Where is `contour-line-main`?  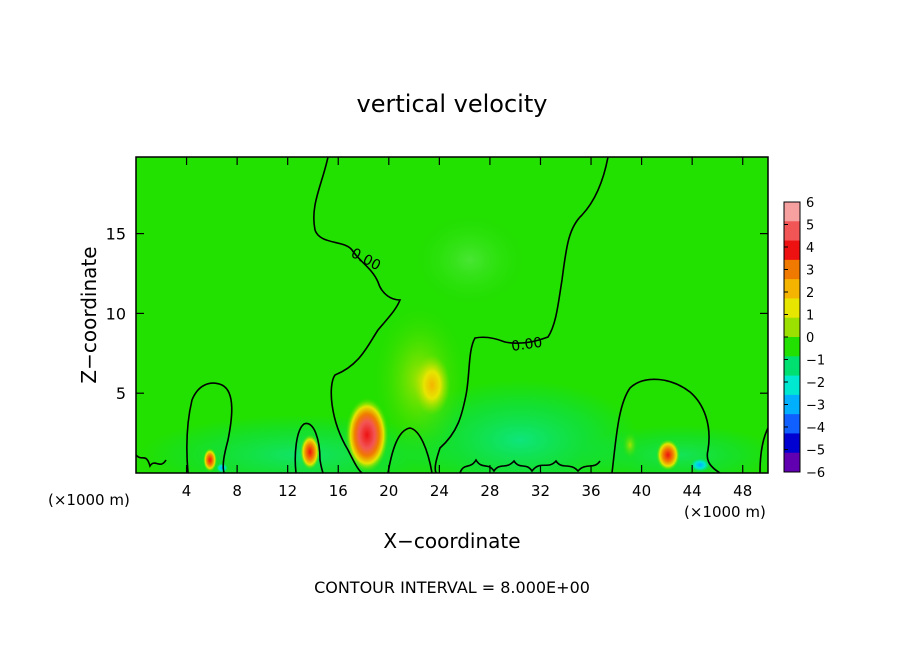 contour-line-main is located at coordinates (357, 315).